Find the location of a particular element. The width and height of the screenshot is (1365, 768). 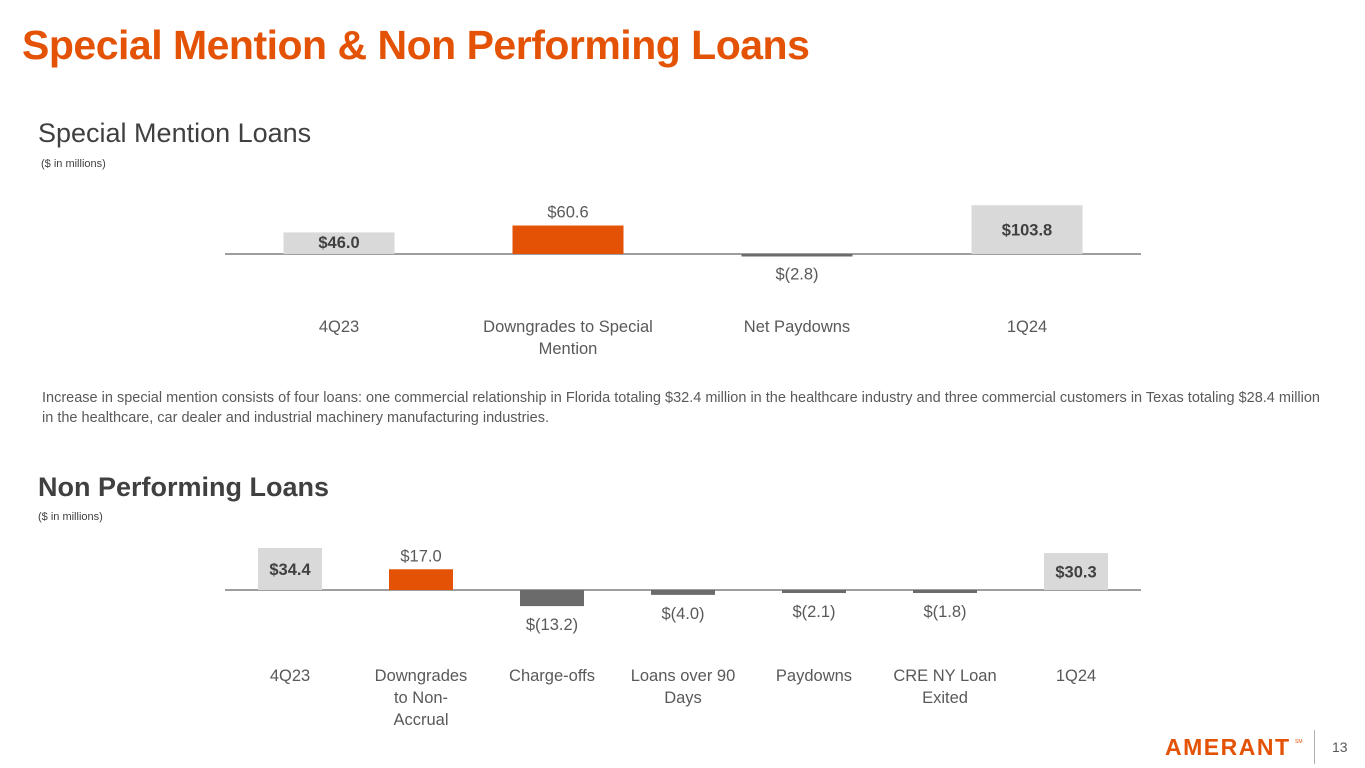

non-performing-unit: ($ in millions) is located at coordinates (70, 517).